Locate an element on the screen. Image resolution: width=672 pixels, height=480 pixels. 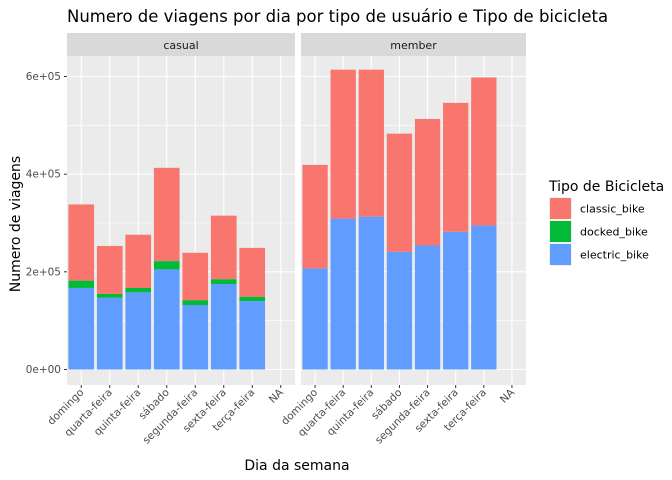
y-tick-label: 0e+00 is located at coordinates (43, 370).